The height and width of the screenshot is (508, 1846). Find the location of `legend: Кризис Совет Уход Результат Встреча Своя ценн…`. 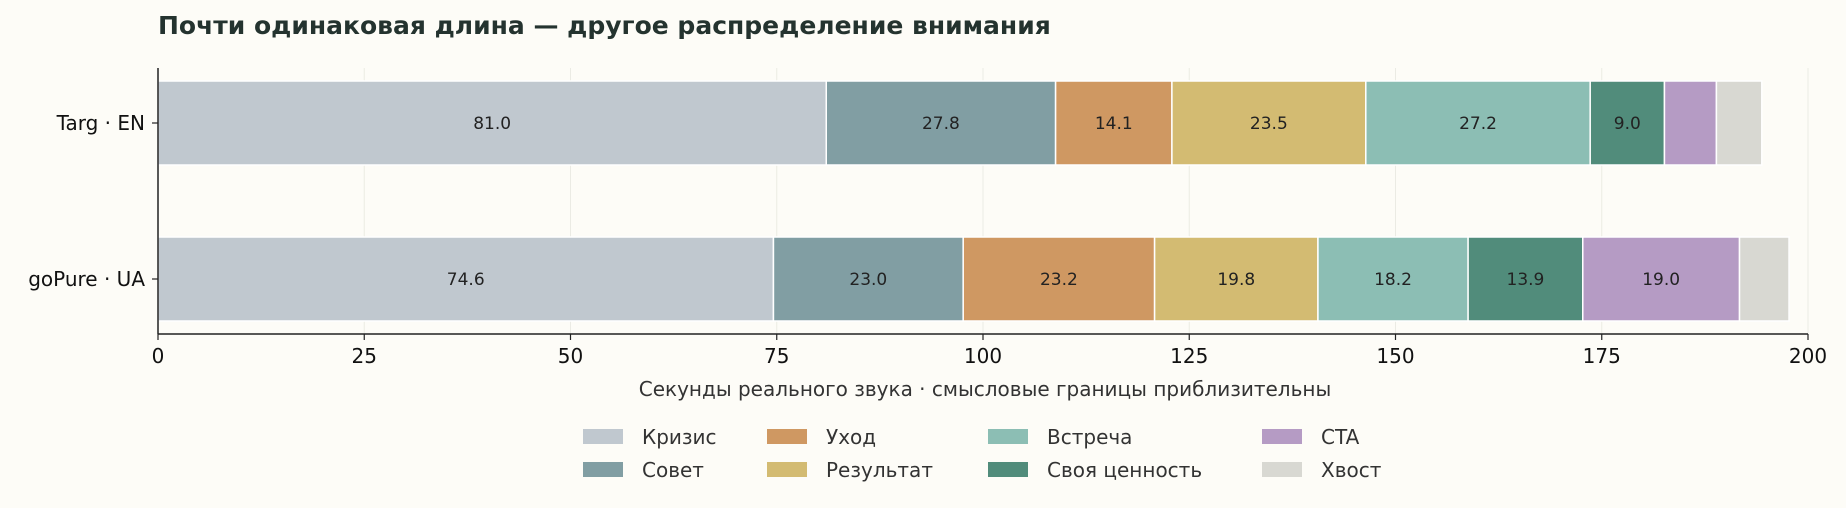

legend: Кризис Совет Уход Результат Встреча Своя ценн… is located at coordinates (982, 453).